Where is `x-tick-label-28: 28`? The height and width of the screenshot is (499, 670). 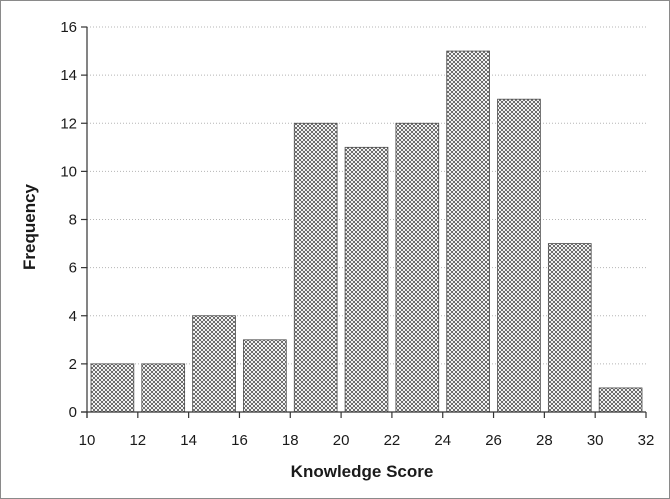
x-tick-label-28: 28 is located at coordinates (544, 440).